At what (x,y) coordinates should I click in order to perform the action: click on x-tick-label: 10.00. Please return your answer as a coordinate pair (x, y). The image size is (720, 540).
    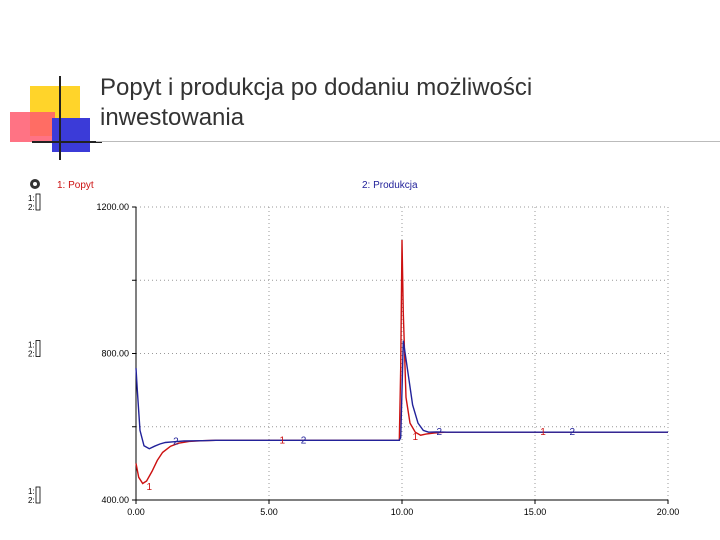
    Looking at the image, I should click on (402, 512).